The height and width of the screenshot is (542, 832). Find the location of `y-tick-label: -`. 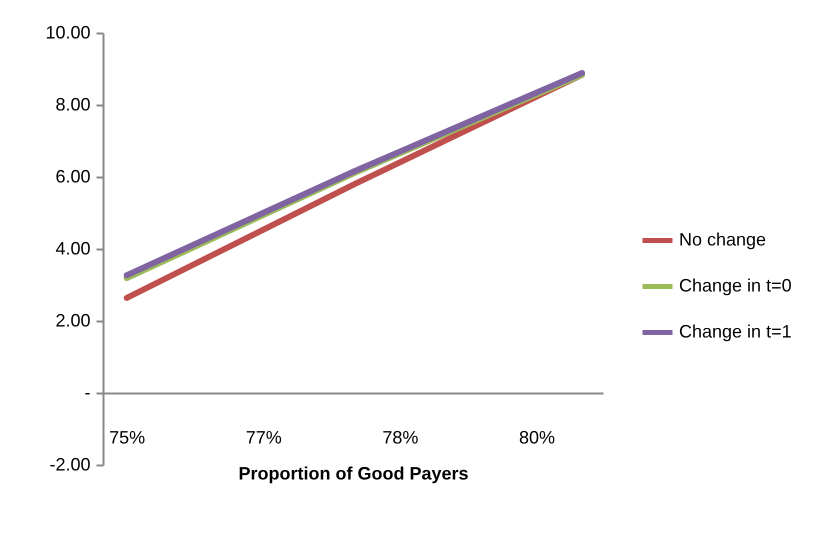

y-tick-label: - is located at coordinates (87, 392).